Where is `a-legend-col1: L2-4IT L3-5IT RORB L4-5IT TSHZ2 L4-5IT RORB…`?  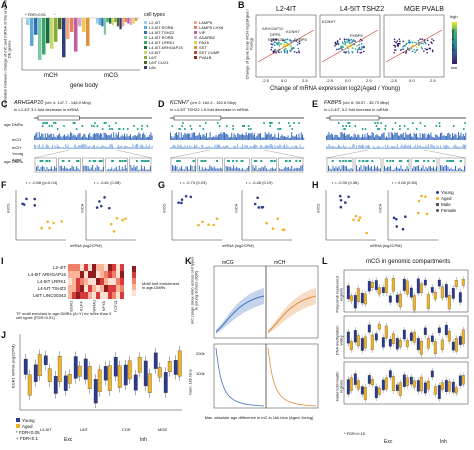 a-legend-col1: L2-4IT L3-5IT RORB L4-5IT TSHZ2 L4-5IT RORB… is located at coordinates (163, 45).